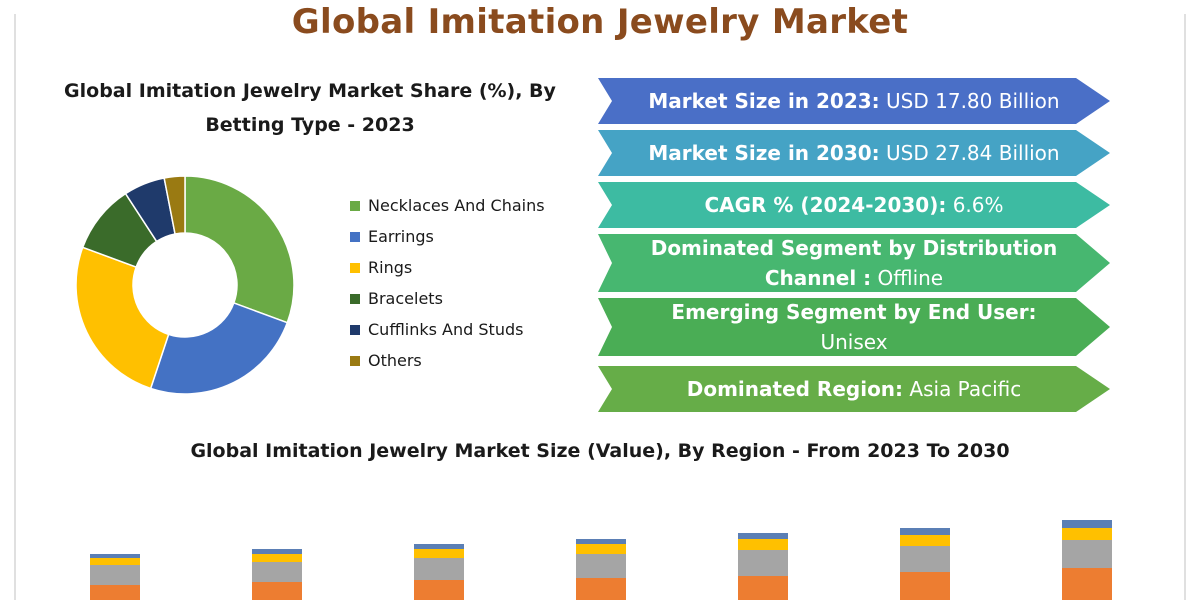 The width and height of the screenshot is (1200, 600). Describe the element at coordinates (174, 205) in the screenshot. I see `donut-slice-others` at that location.